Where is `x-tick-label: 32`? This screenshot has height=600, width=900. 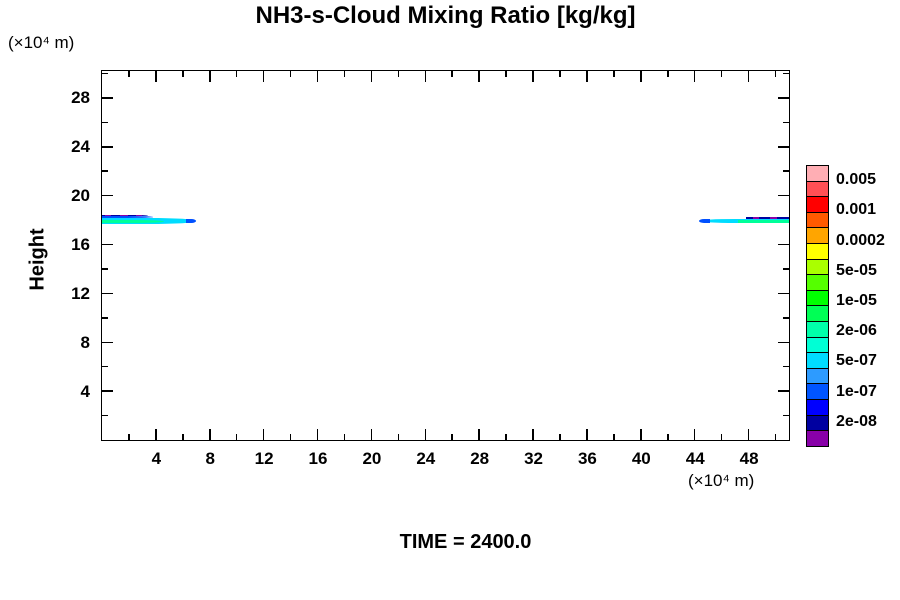
x-tick-label: 32 is located at coordinates (533, 458).